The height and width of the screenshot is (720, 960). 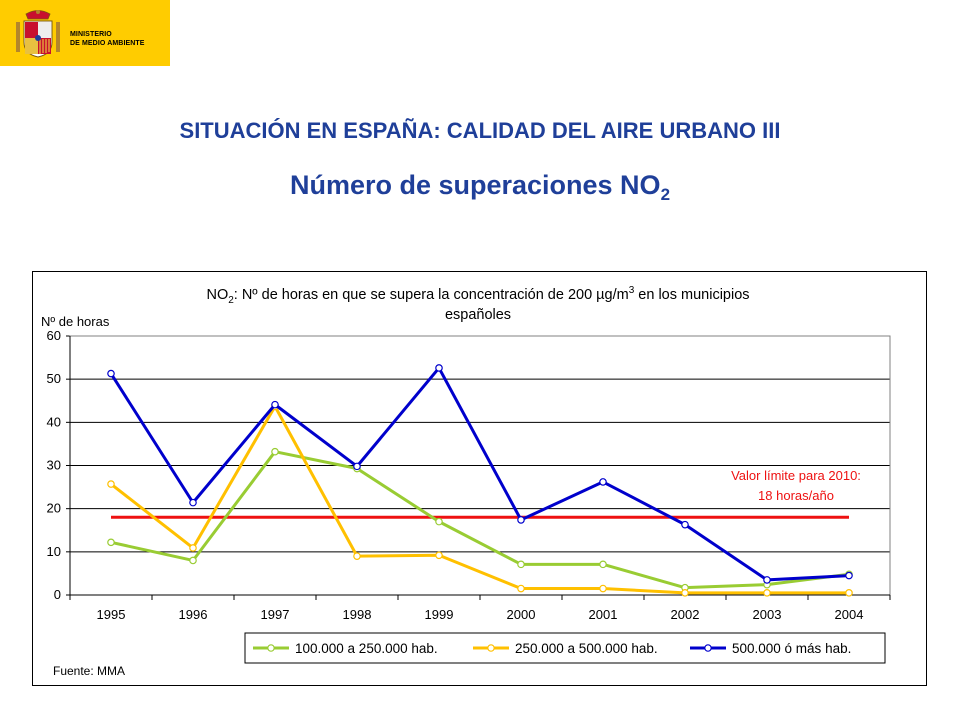 What do you see at coordinates (478, 315) in the screenshot?
I see `chart-title-line2: españoles` at bounding box center [478, 315].